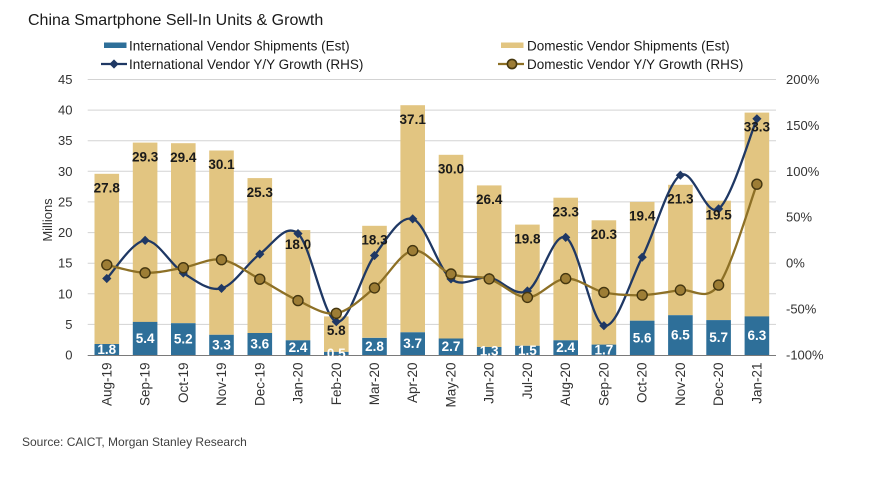 Image resolution: width=870 pixels, height=490 pixels. What do you see at coordinates (565, 385) in the screenshot?
I see `svg-text: Aug-20` at bounding box center [565, 385].